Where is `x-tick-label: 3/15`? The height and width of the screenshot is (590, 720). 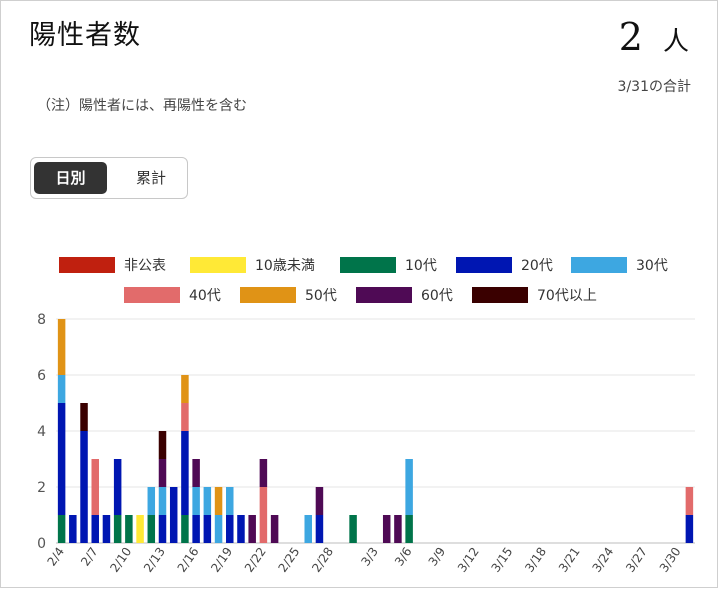 x-tick-label: 3/15 is located at coordinates (502, 560).